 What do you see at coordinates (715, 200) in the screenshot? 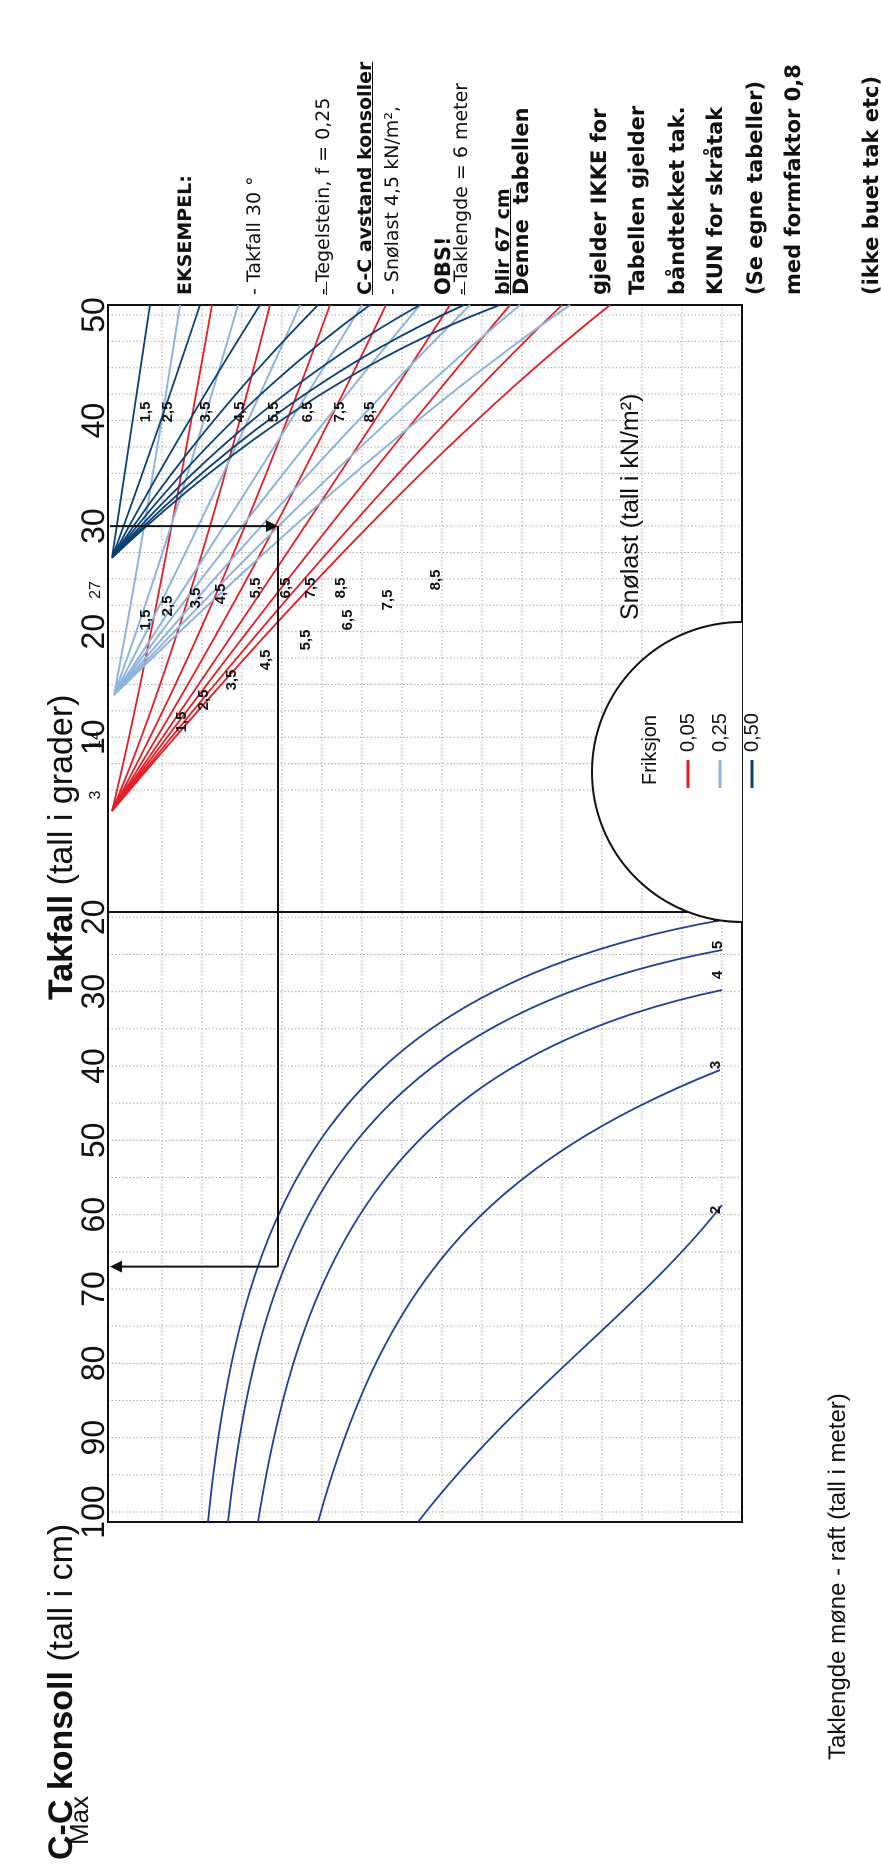
I see `validity-line: KUN for skråtak` at bounding box center [715, 200].